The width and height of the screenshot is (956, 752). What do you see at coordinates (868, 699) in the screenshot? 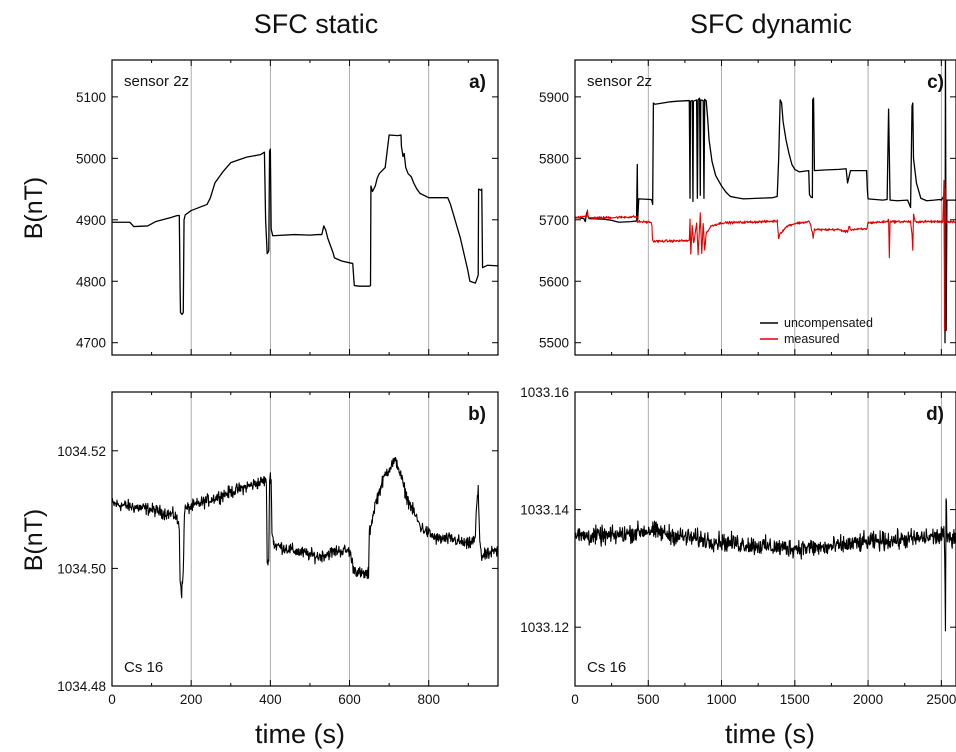
I see `x-tick-label: 2000` at bounding box center [868, 699].